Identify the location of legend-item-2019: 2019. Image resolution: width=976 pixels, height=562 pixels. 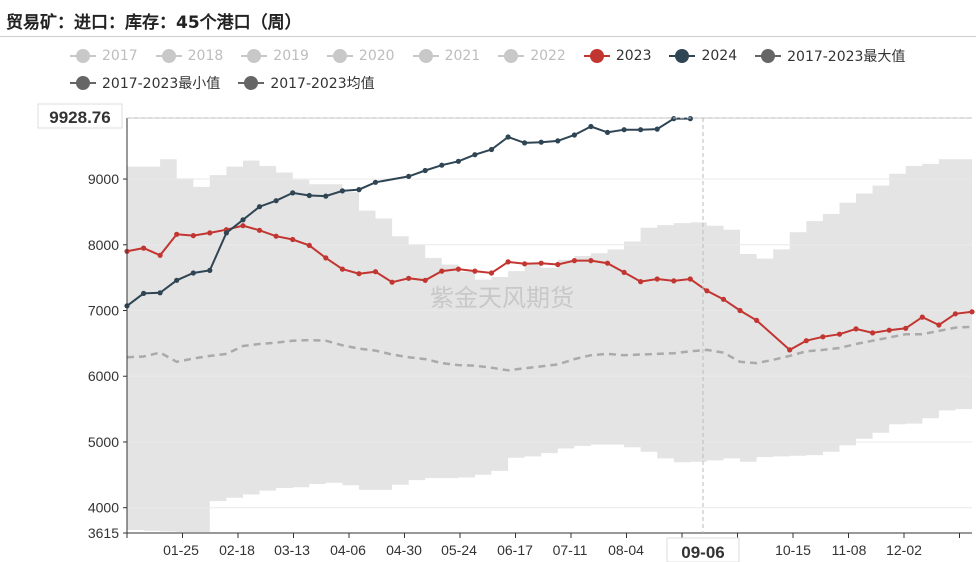
(275, 56).